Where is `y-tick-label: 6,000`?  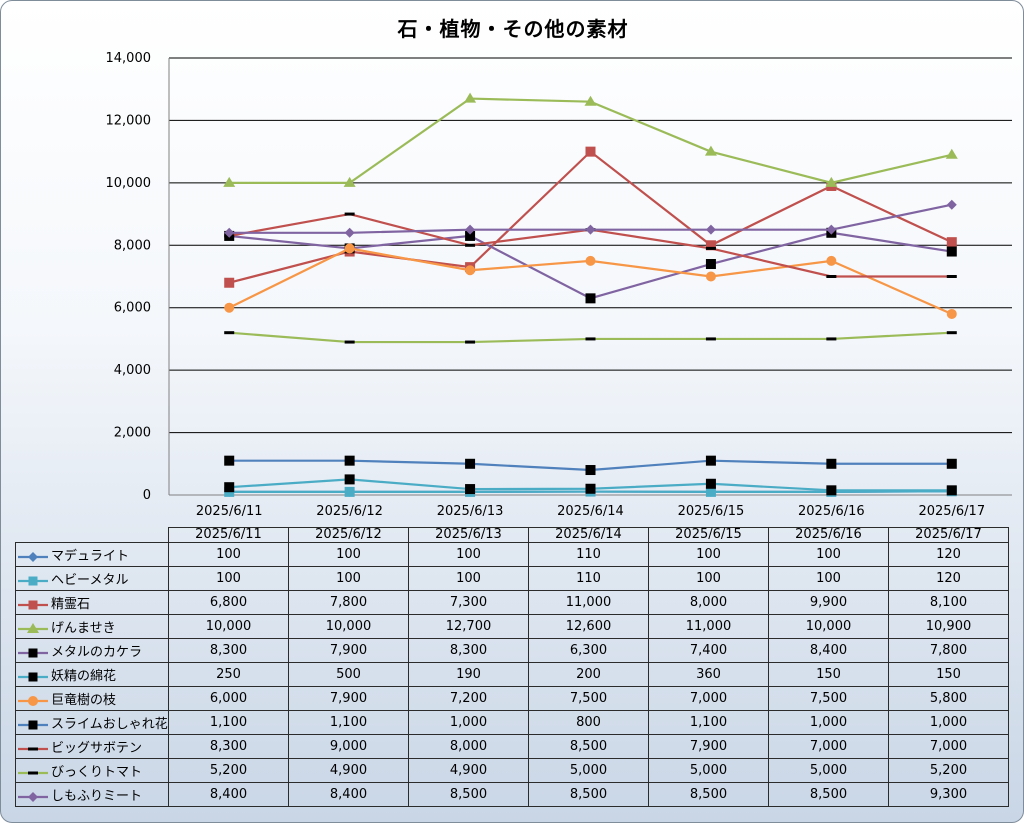
y-tick-label: 6,000 is located at coordinates (132, 308).